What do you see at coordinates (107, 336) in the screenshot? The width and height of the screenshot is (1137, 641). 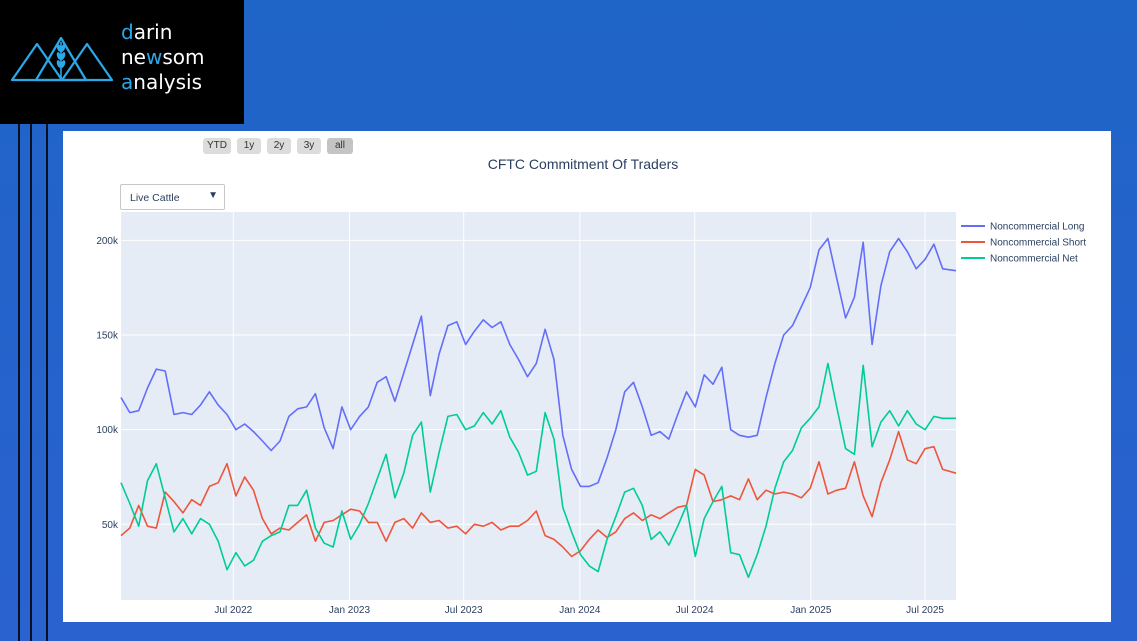 I see `y-tick-label: 150k` at bounding box center [107, 336].